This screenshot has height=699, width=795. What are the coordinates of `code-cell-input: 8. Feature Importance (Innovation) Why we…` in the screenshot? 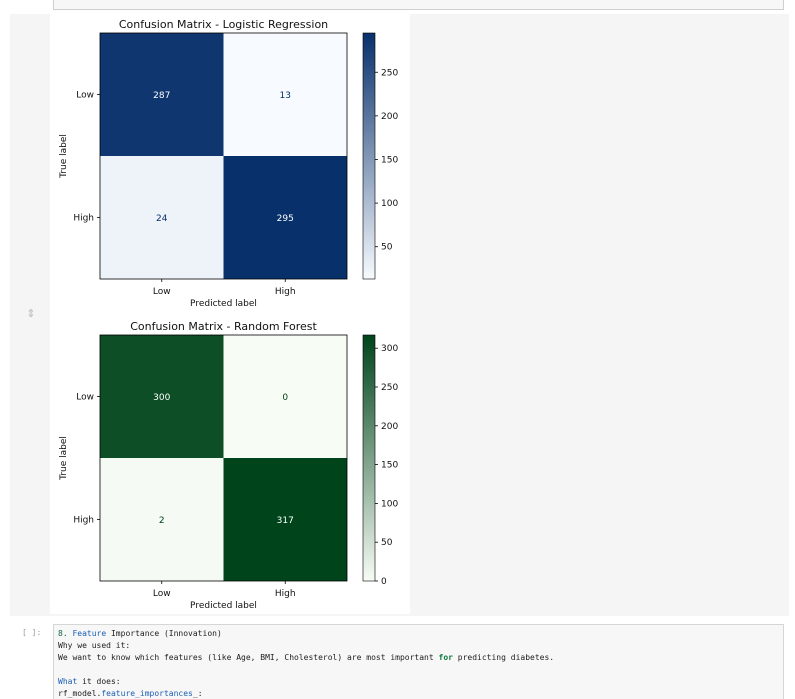 It's located at (418, 661).